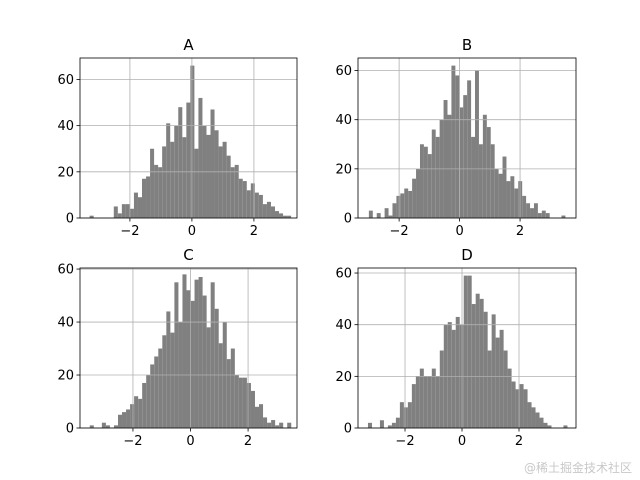 The image size is (640, 480). Describe the element at coordinates (462, 441) in the screenshot. I see `x-tick-label: 0` at that location.